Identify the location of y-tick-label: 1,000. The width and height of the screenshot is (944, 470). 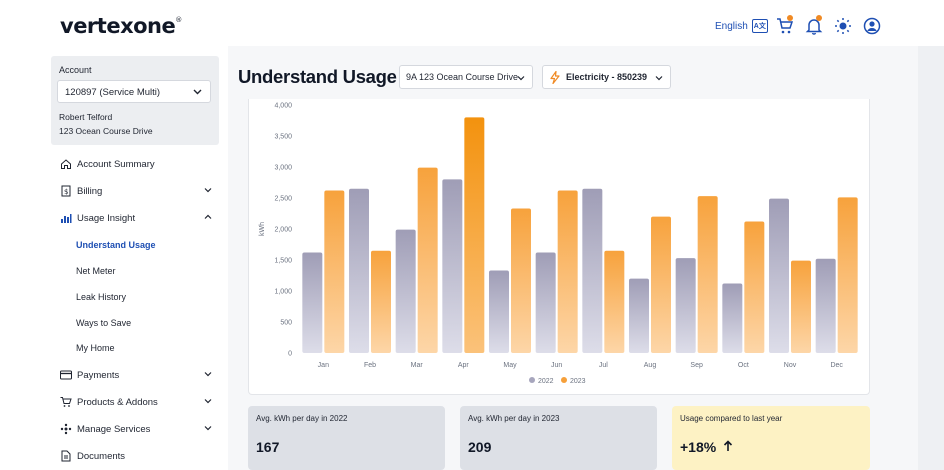
(283, 292).